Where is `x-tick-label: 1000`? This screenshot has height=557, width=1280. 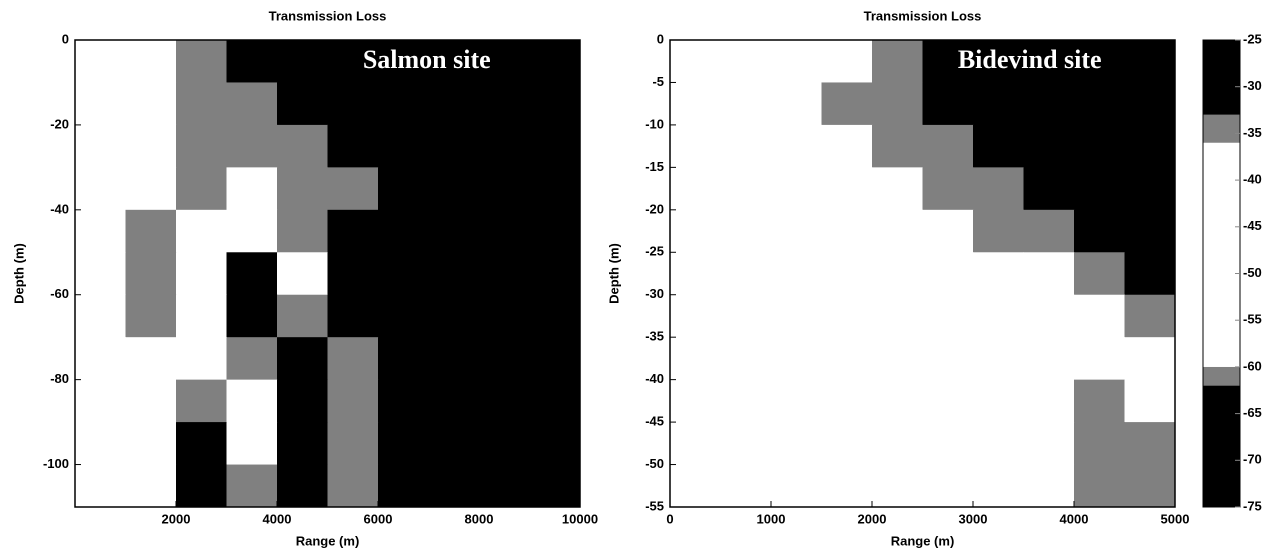
x-tick-label: 1000 is located at coordinates (771, 518).